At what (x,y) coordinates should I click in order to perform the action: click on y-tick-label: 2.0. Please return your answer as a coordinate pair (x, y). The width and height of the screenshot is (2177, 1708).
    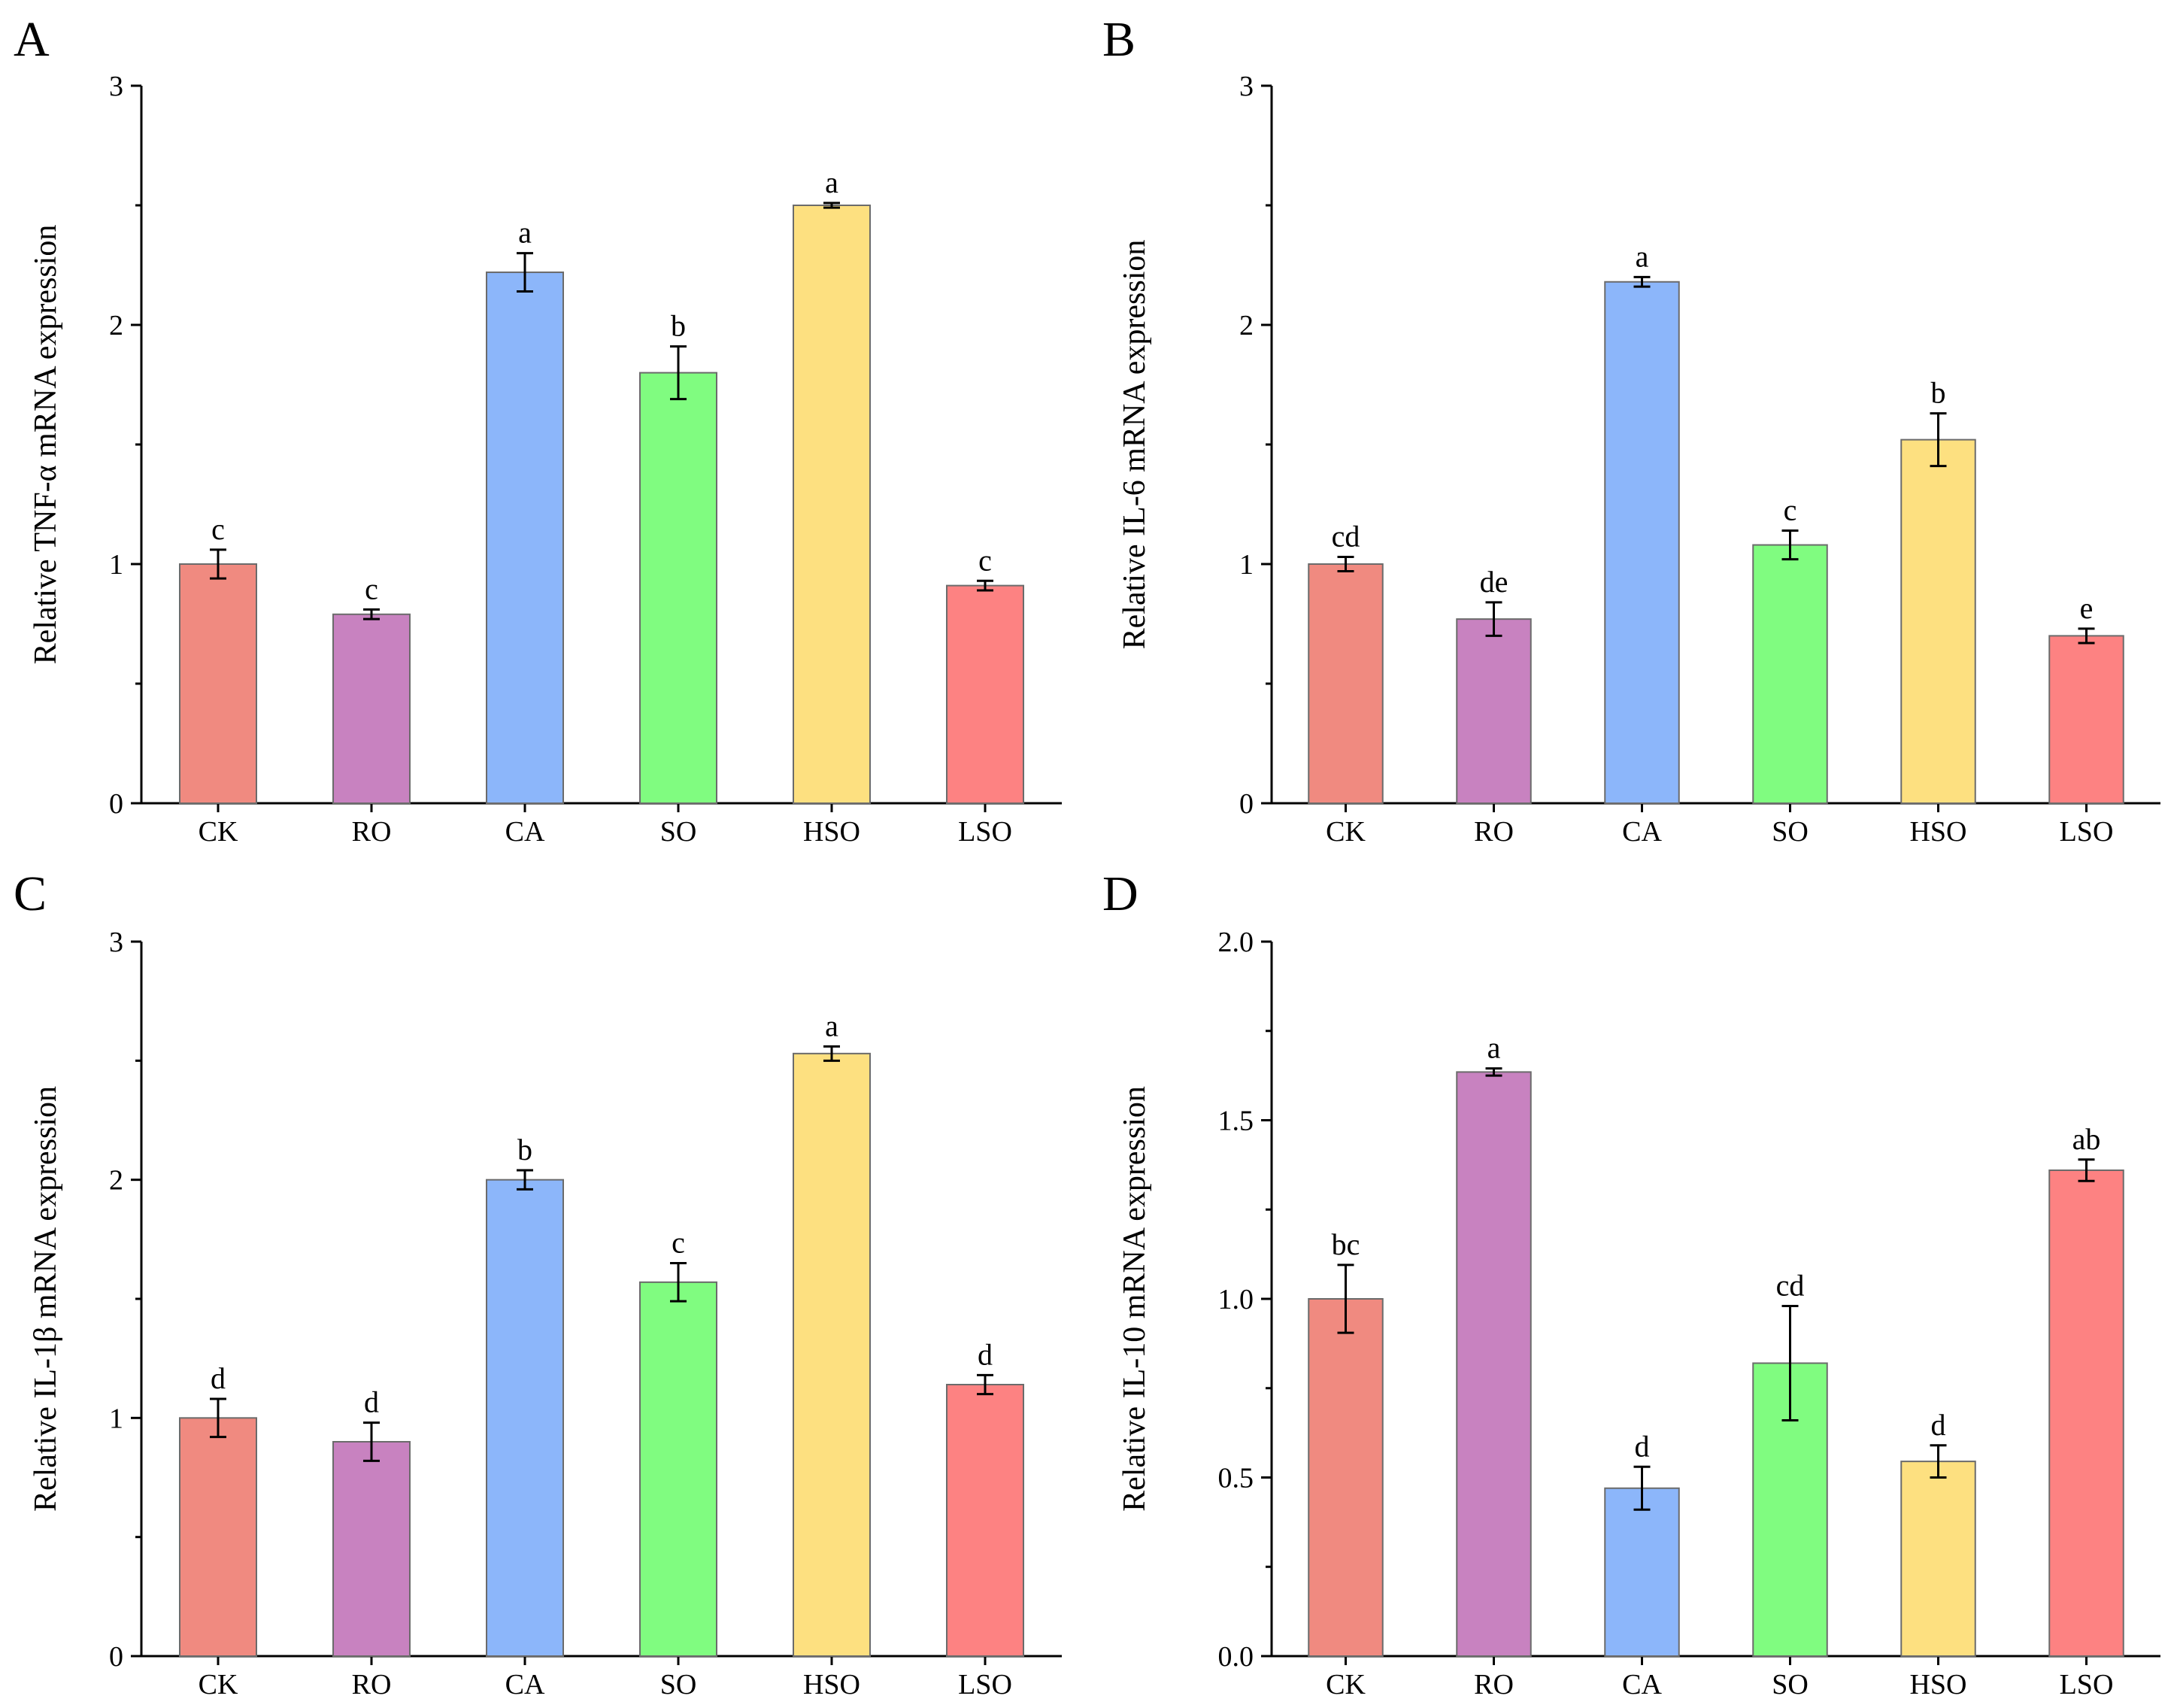
    Looking at the image, I should click on (1236, 943).